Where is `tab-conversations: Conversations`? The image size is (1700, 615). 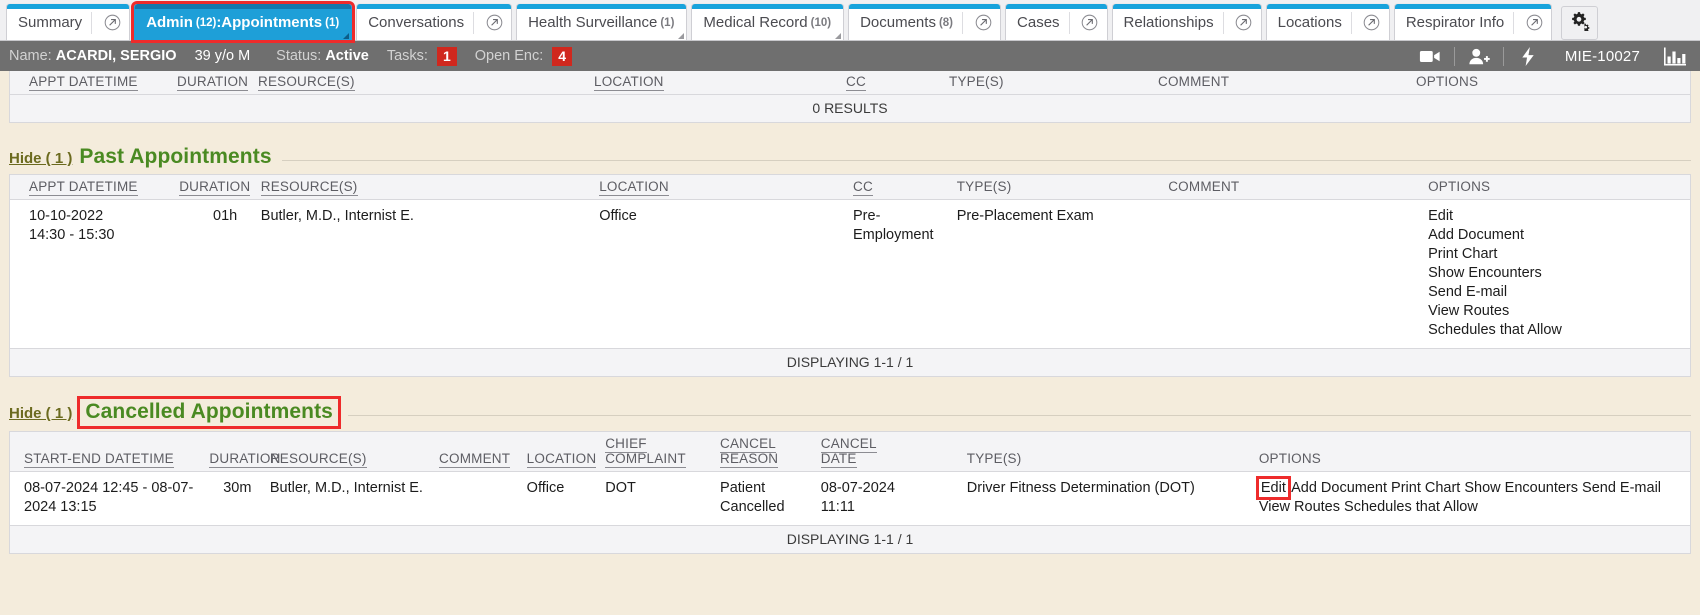
tab-conversations: Conversations is located at coordinates (434, 22).